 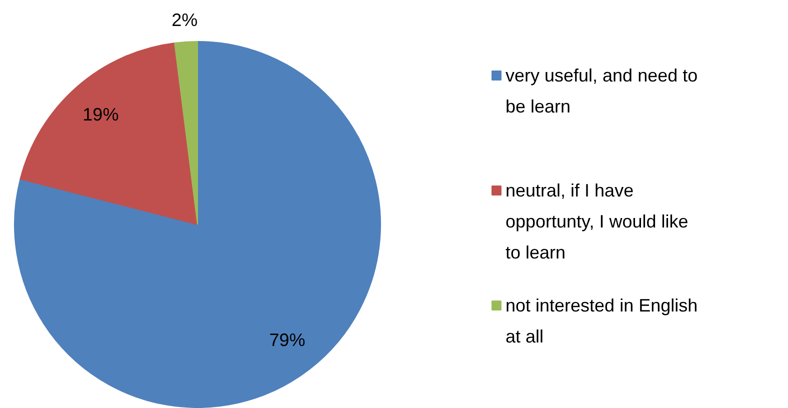 I want to click on data-label: 79%, so click(x=287, y=340).